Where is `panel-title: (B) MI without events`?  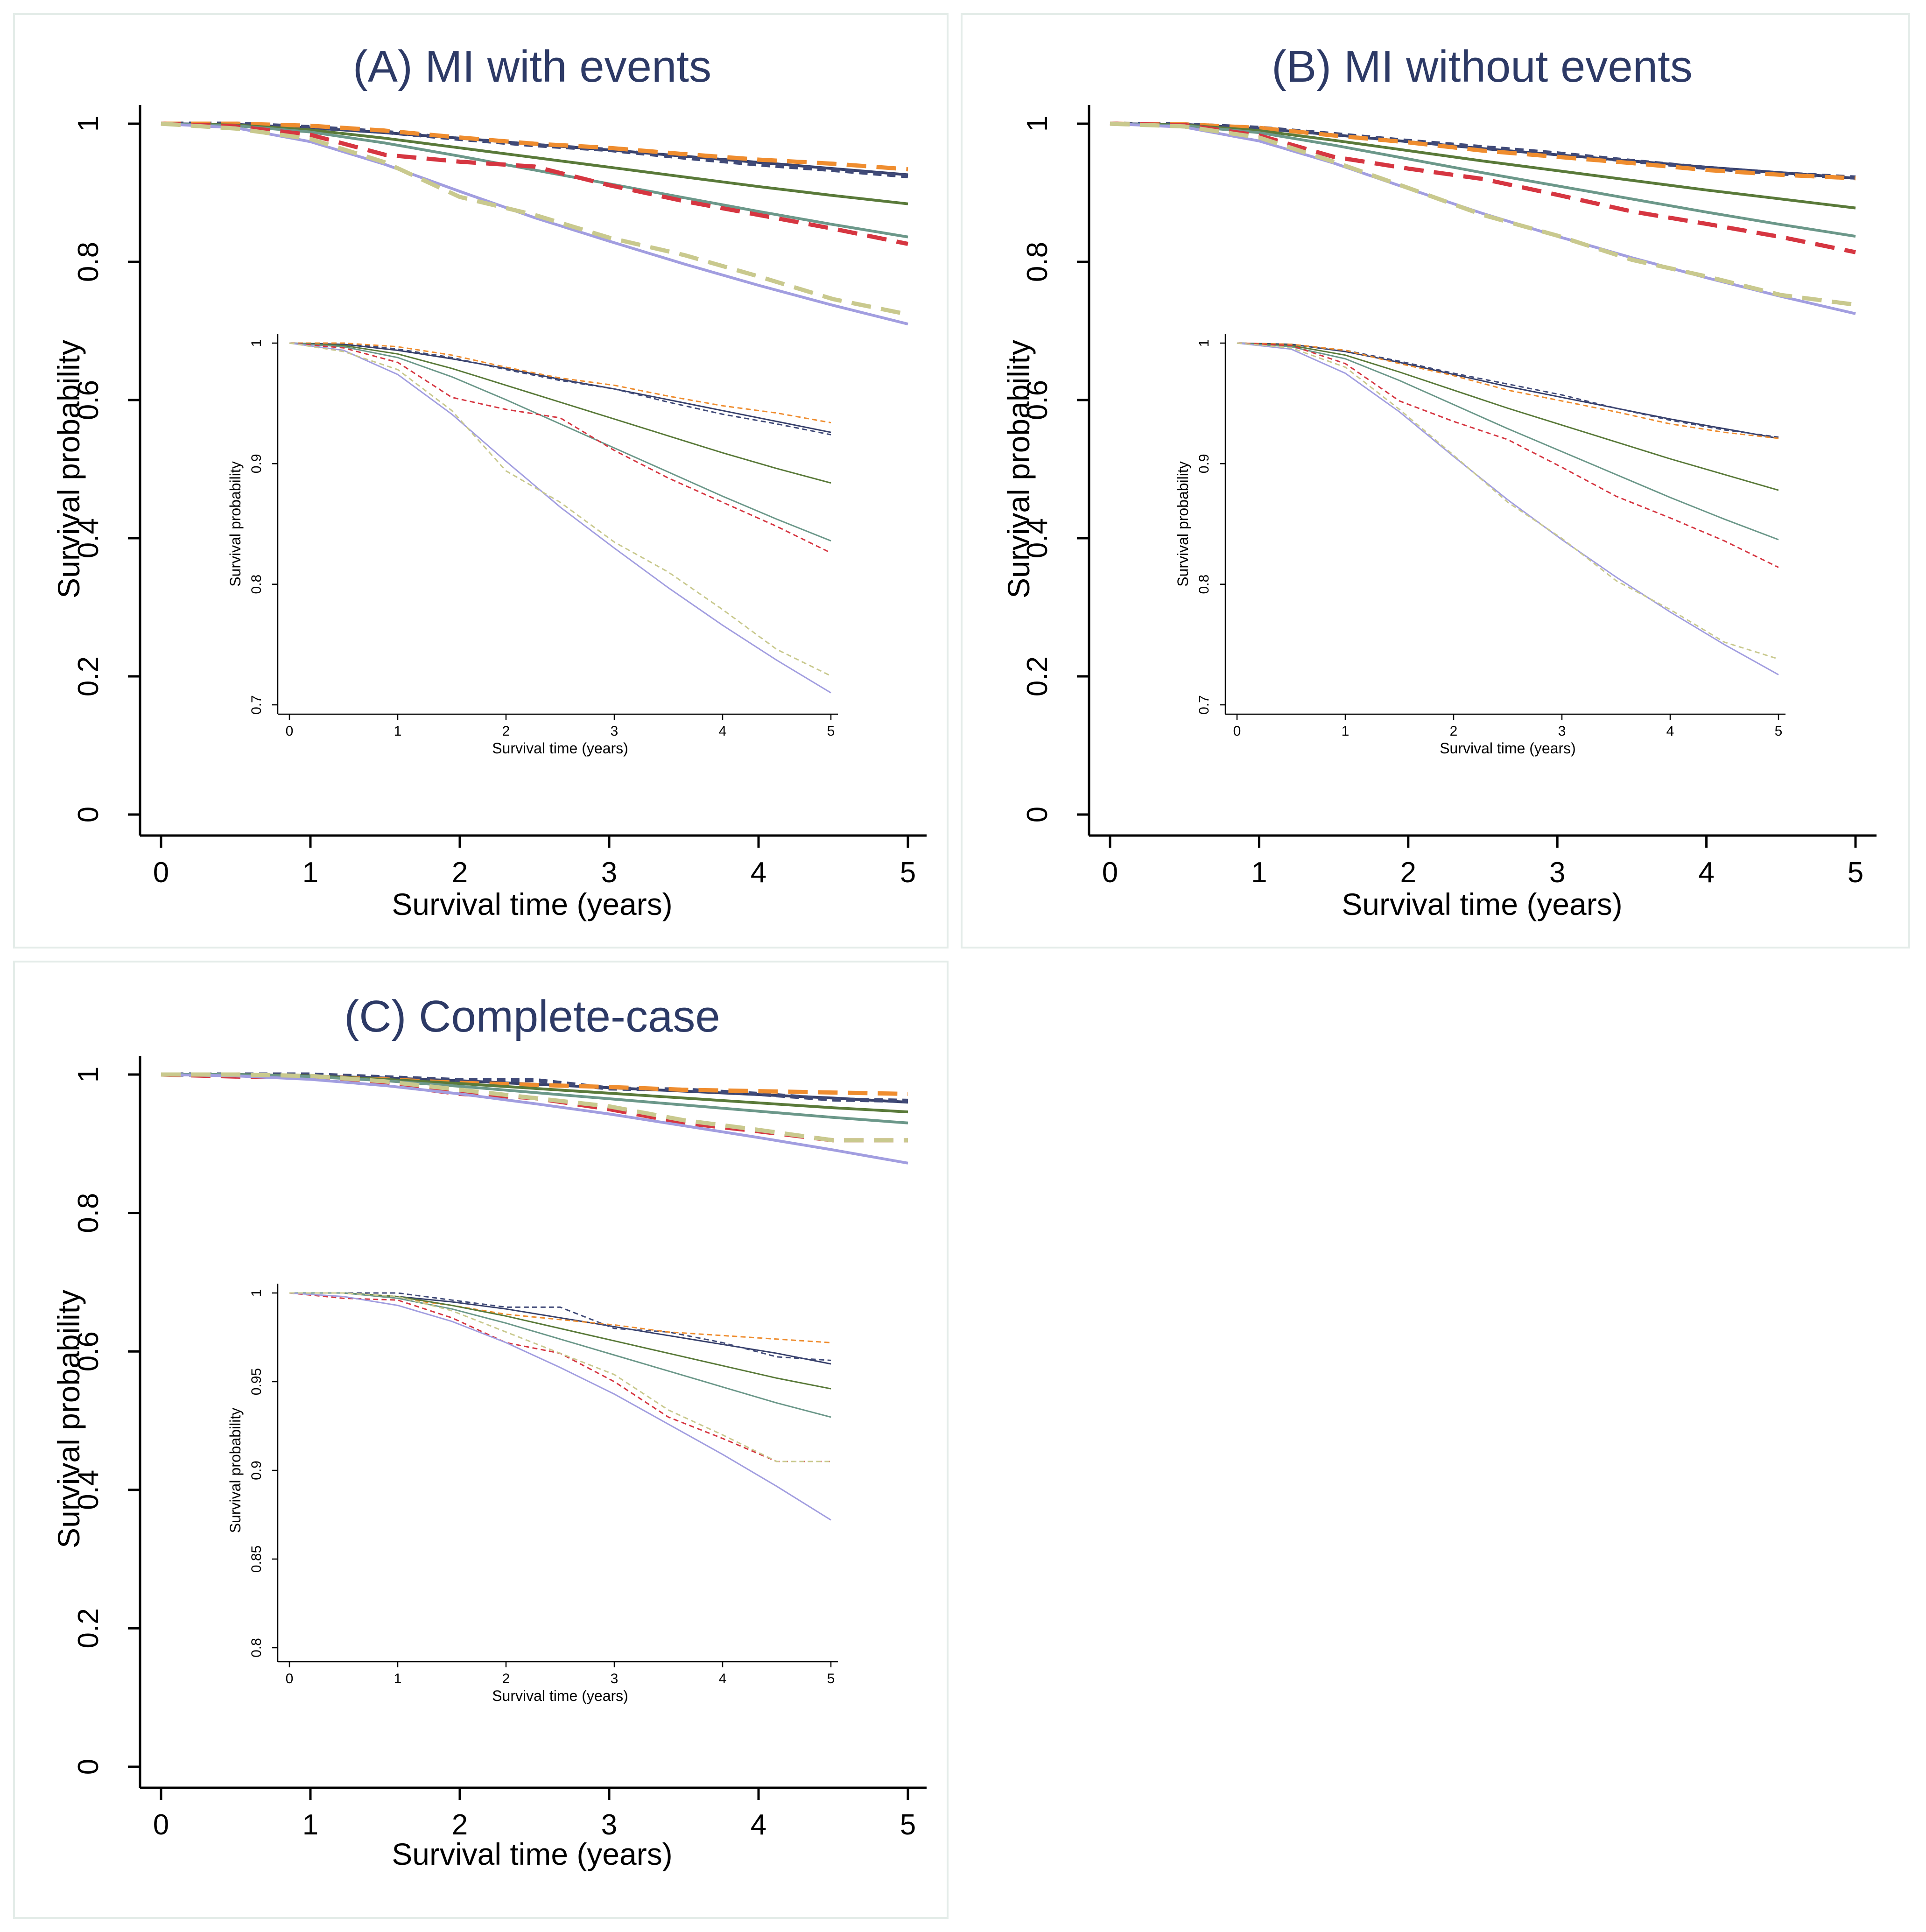 panel-title: (B) MI without events is located at coordinates (1482, 66).